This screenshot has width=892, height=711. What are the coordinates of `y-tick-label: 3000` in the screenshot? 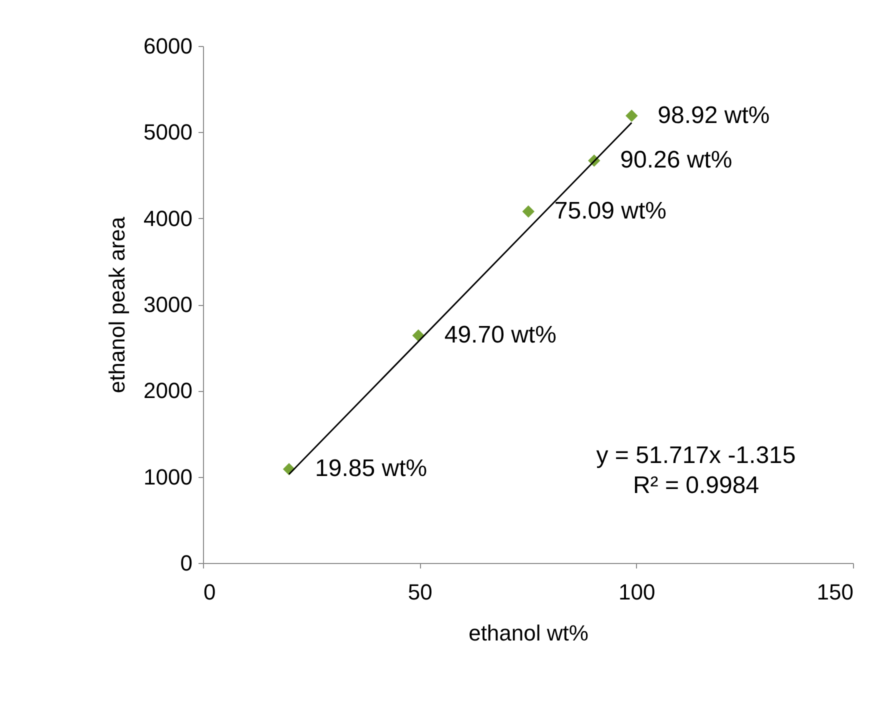 It's located at (168, 304).